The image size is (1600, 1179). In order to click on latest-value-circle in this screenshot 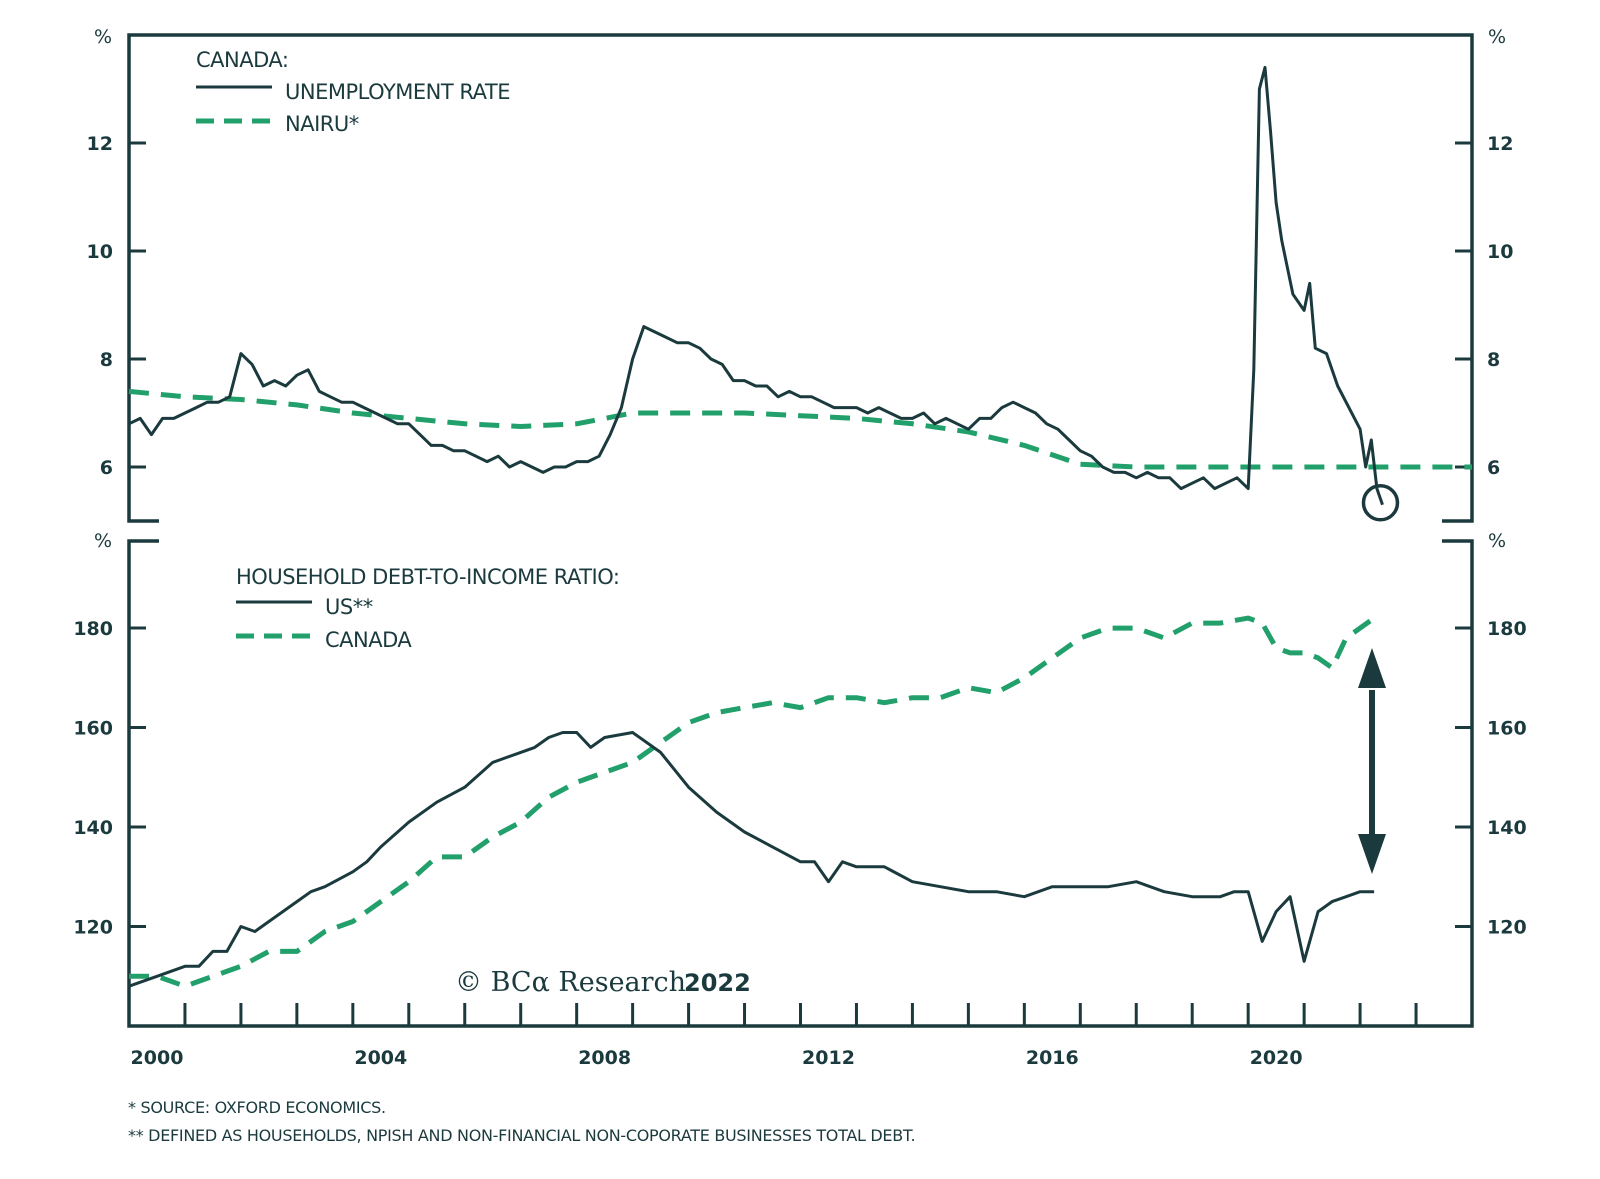, I will do `click(1380, 503)`.